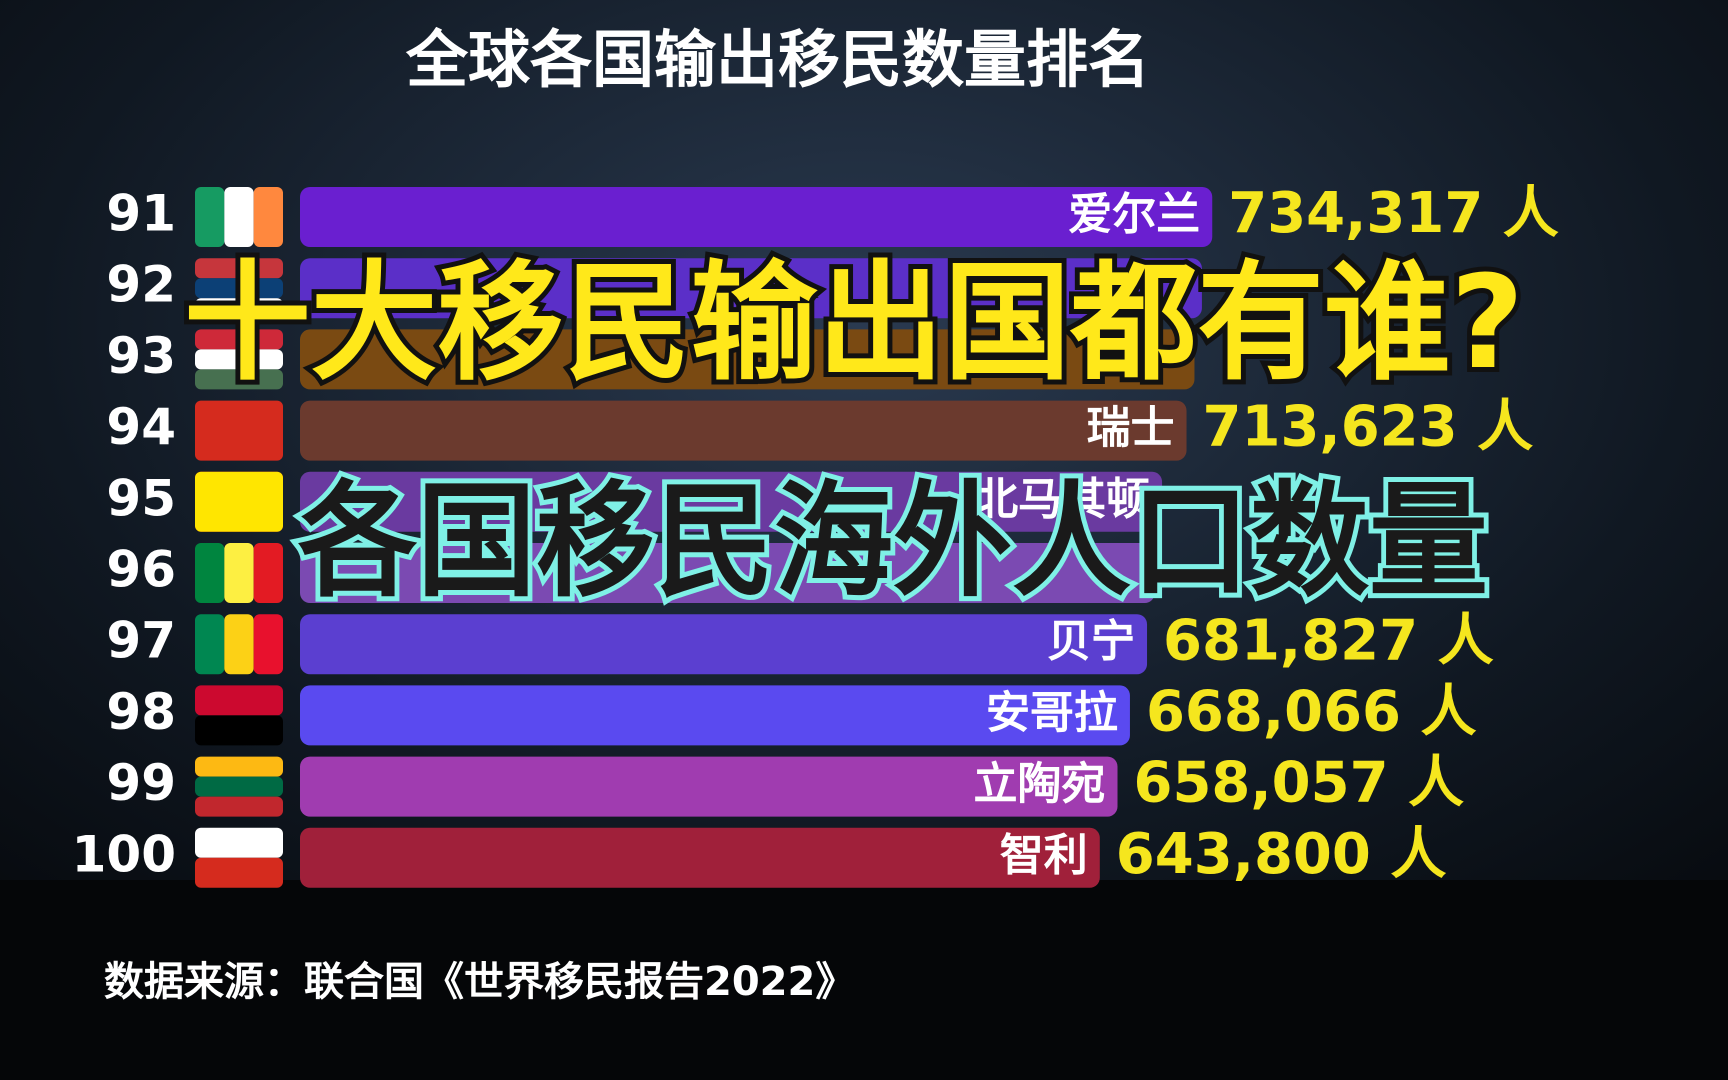  Describe the element at coordinates (141, 570) in the screenshot. I see `rank-label: 96` at that location.